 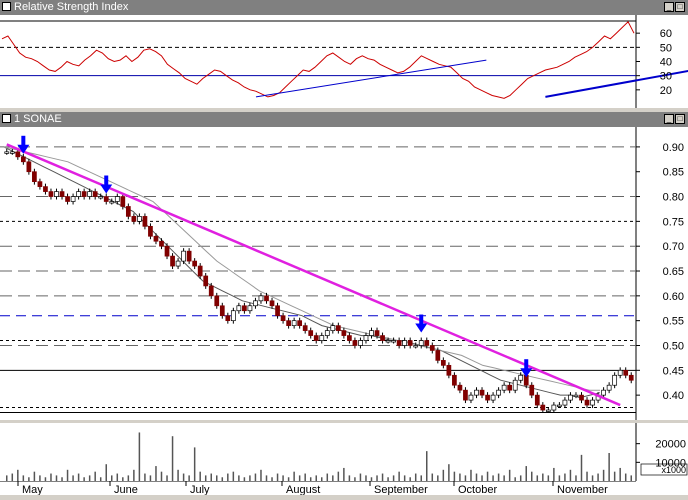 What do you see at coordinates (344, 119) in the screenshot?
I see `price-titlebar: 1 SONAE _ □` at bounding box center [344, 119].